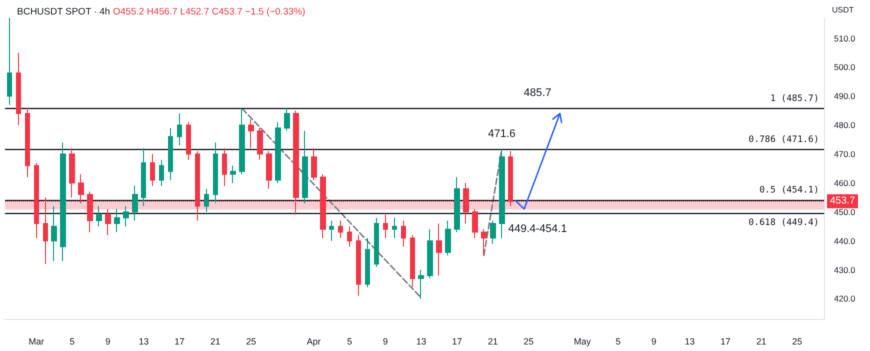 The image size is (870, 351). What do you see at coordinates (845, 241) in the screenshot?
I see `y-tick-label: 440.0` at bounding box center [845, 241].